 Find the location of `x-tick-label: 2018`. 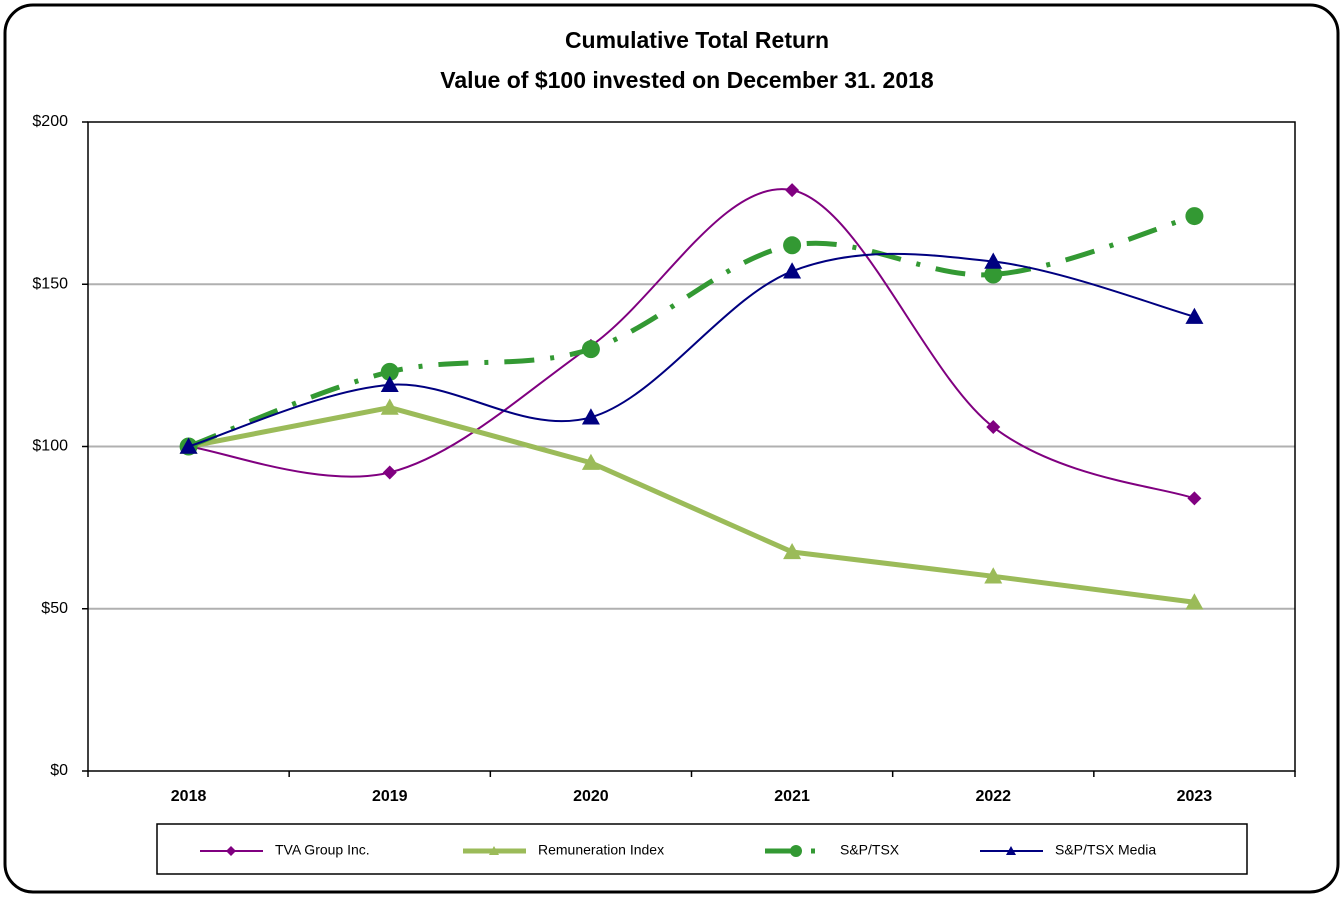

x-tick-label: 2018 is located at coordinates (189, 796).